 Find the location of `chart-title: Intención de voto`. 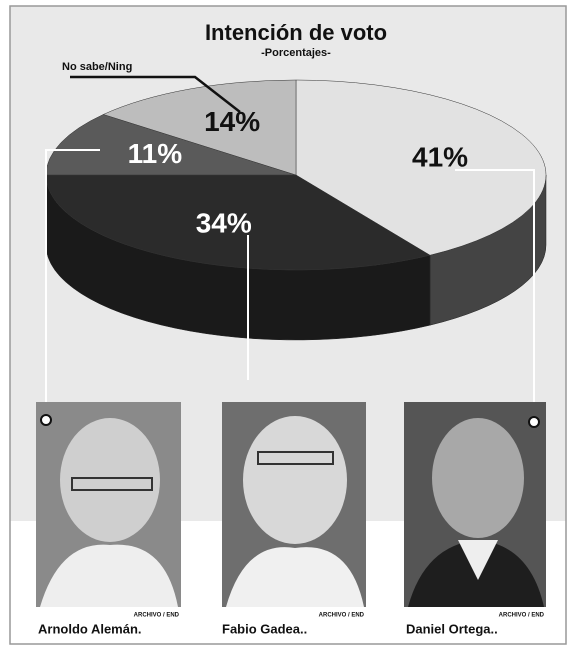

chart-title: Intención de voto is located at coordinates (296, 32).